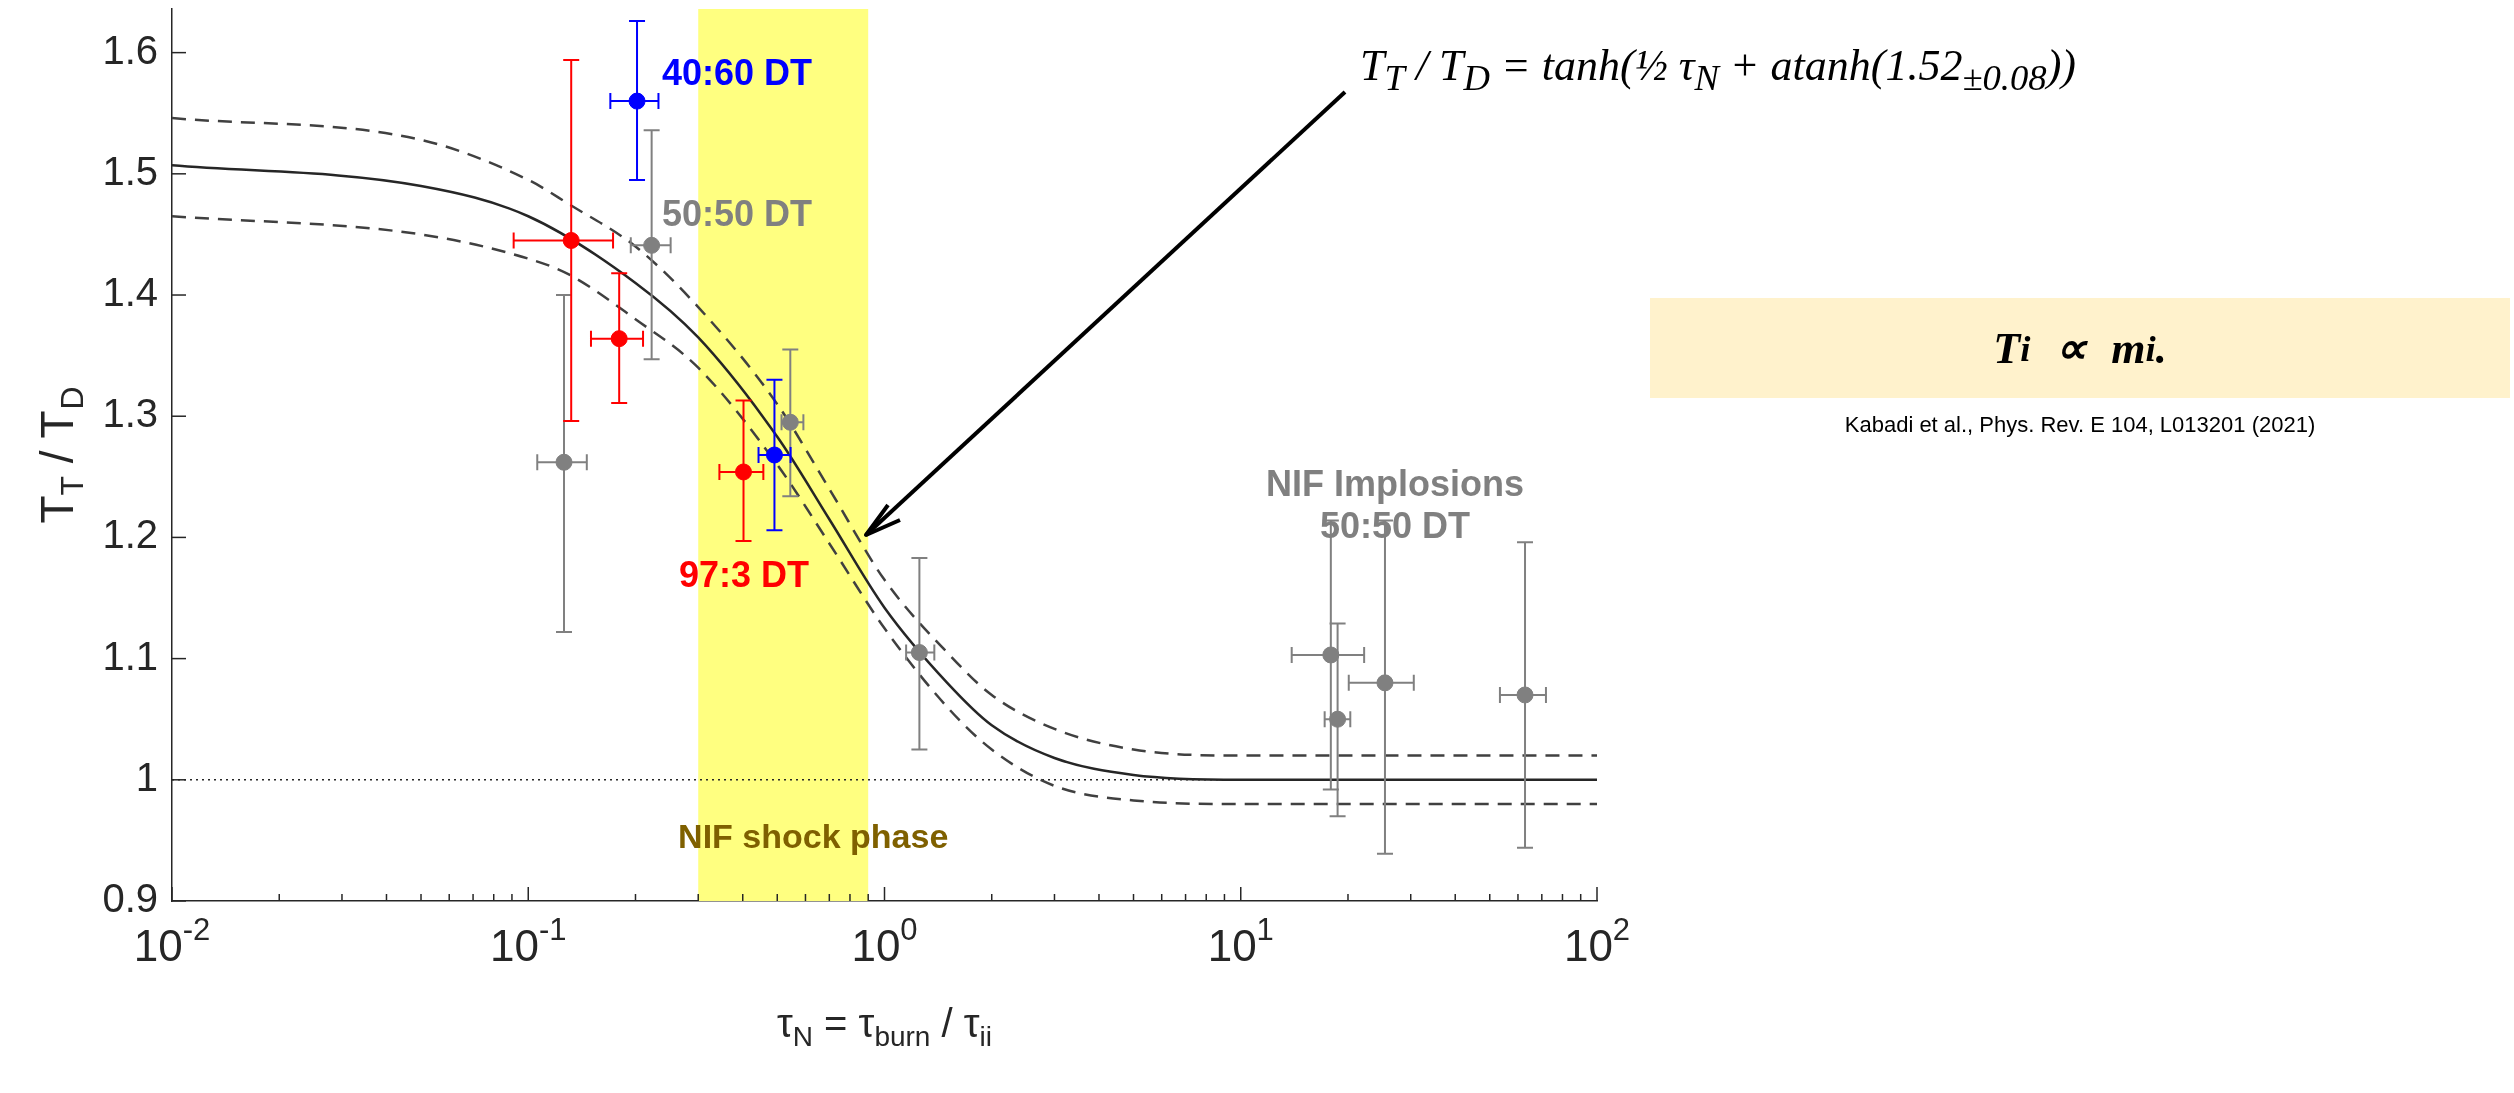 Image resolution: width=2514 pixels, height=1093 pixels. What do you see at coordinates (130, 49) in the screenshot?
I see `y-tick-label: 1.6` at bounding box center [130, 49].